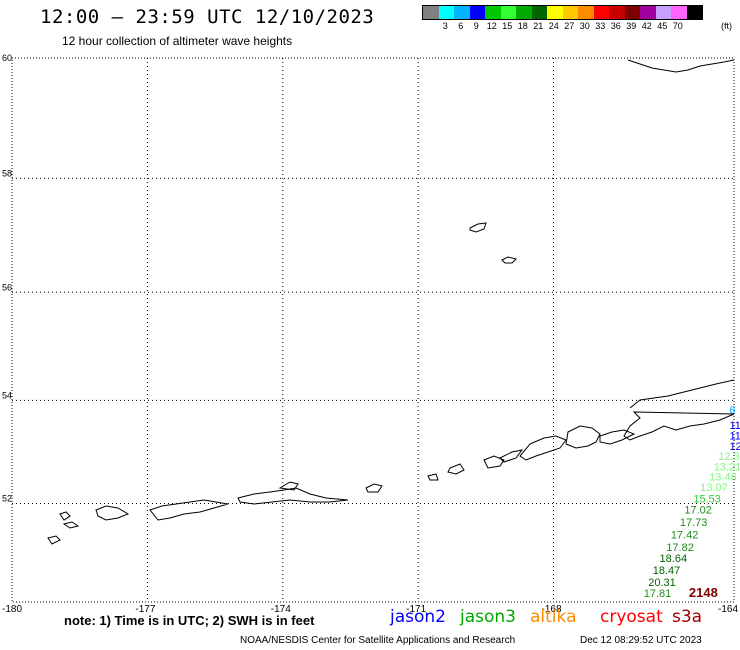 This screenshot has height=650, width=740. What do you see at coordinates (662, 583) in the screenshot?
I see `wave-reading-label: 20.31` at bounding box center [662, 583].